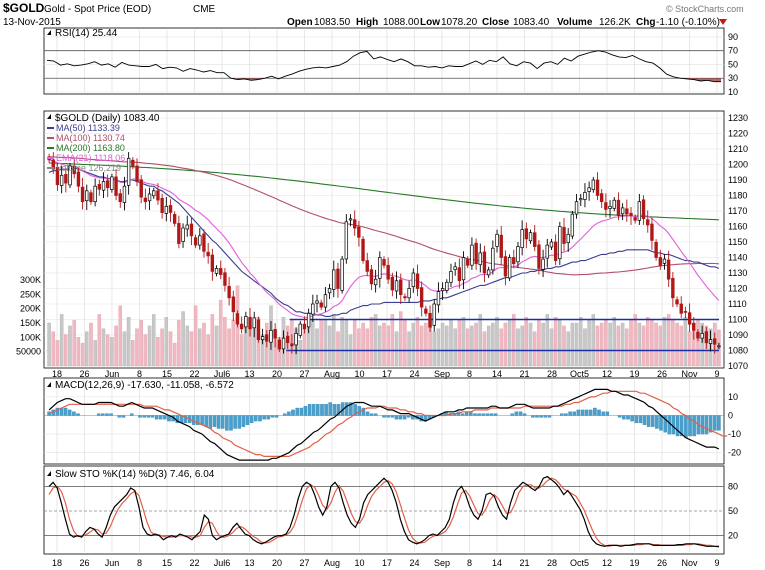  What do you see at coordinates (737, 211) in the screenshot?
I see `price-y-tick: 1170` at bounding box center [737, 211].